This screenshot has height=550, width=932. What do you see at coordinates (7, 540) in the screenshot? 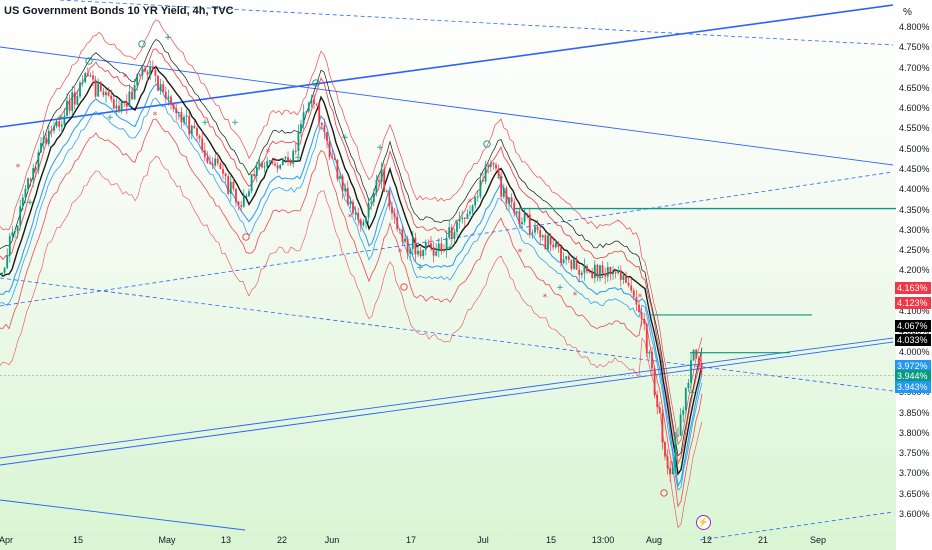
I see `x-tick-label: Apr` at bounding box center [7, 540].